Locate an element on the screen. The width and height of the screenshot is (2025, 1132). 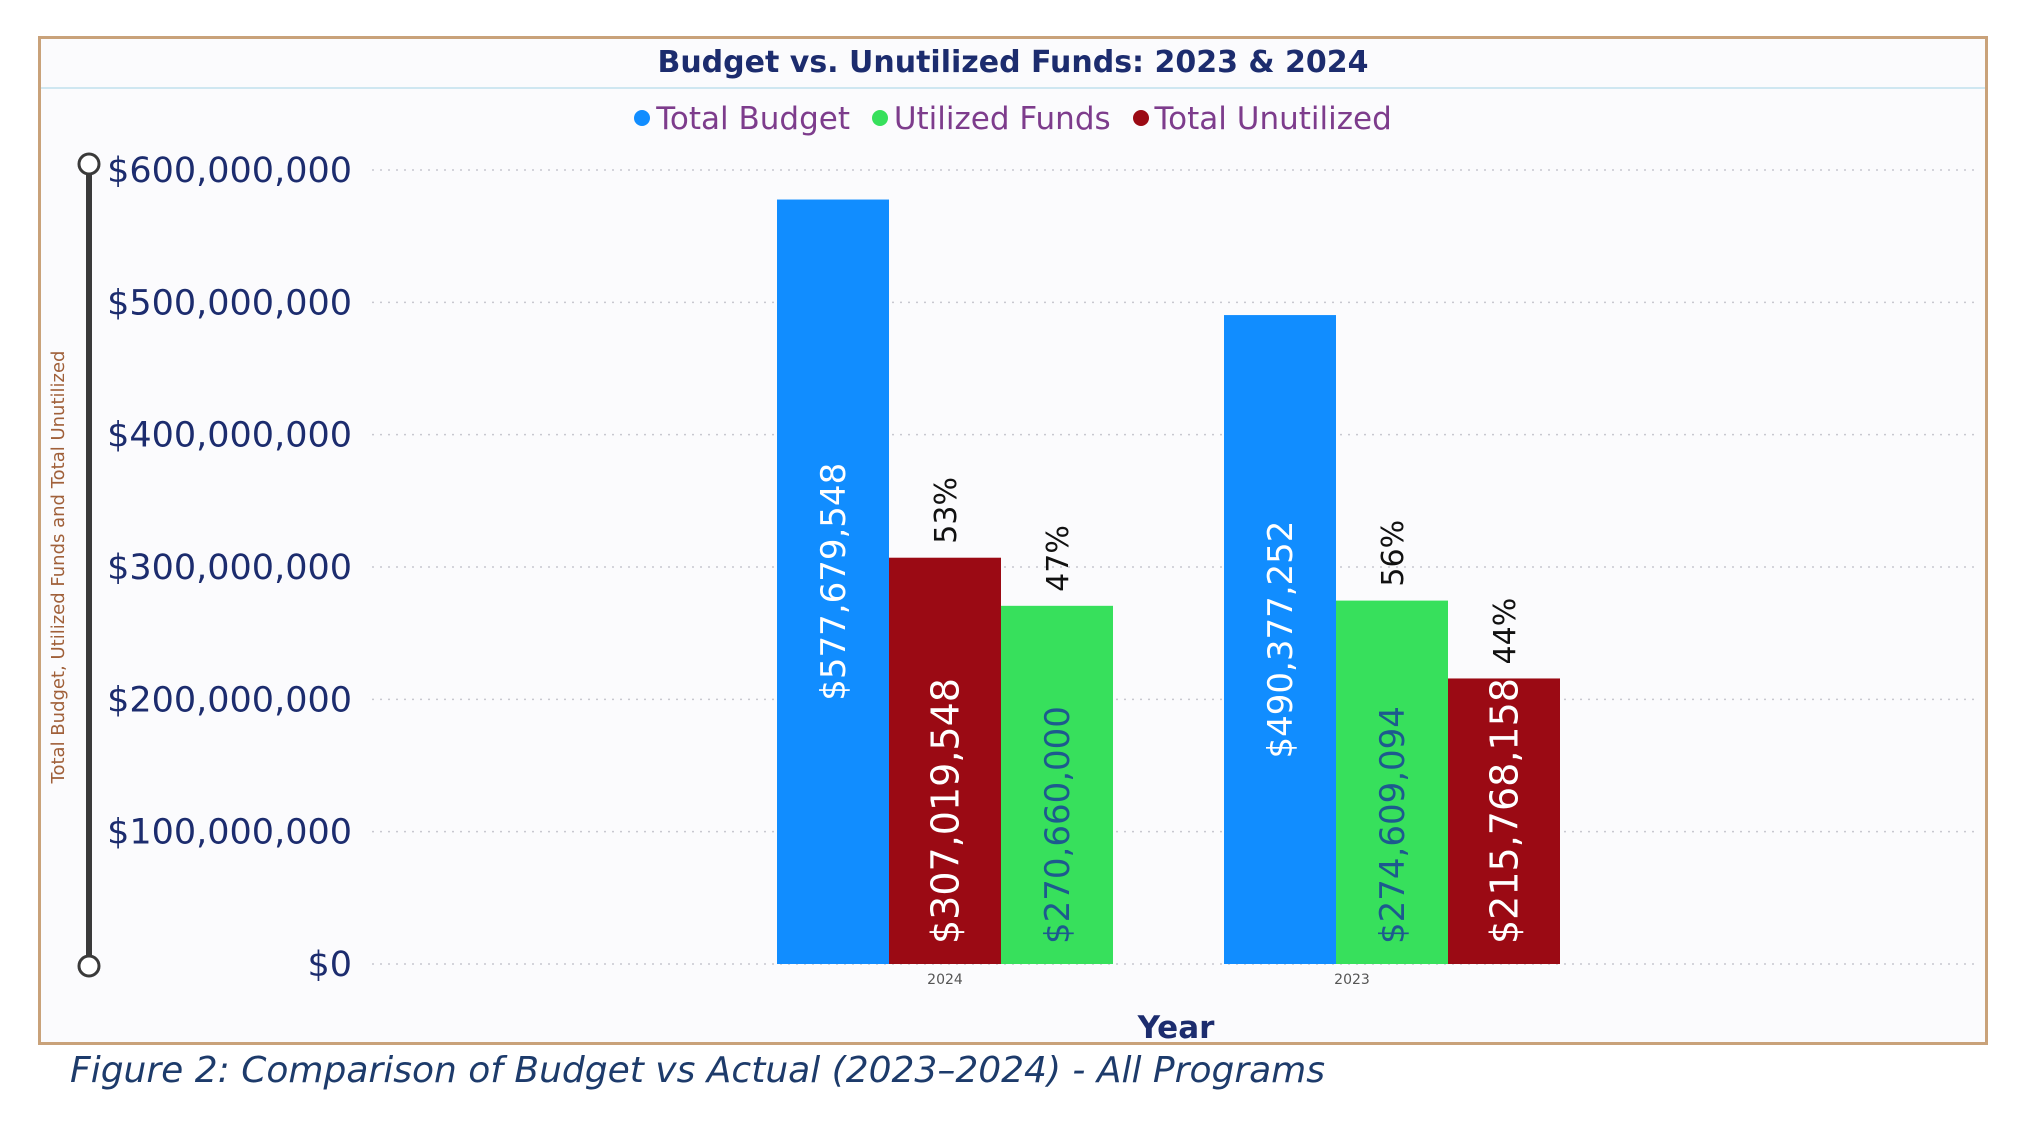
bar-value-label: $274,609,094 is located at coordinates (1393, 825).